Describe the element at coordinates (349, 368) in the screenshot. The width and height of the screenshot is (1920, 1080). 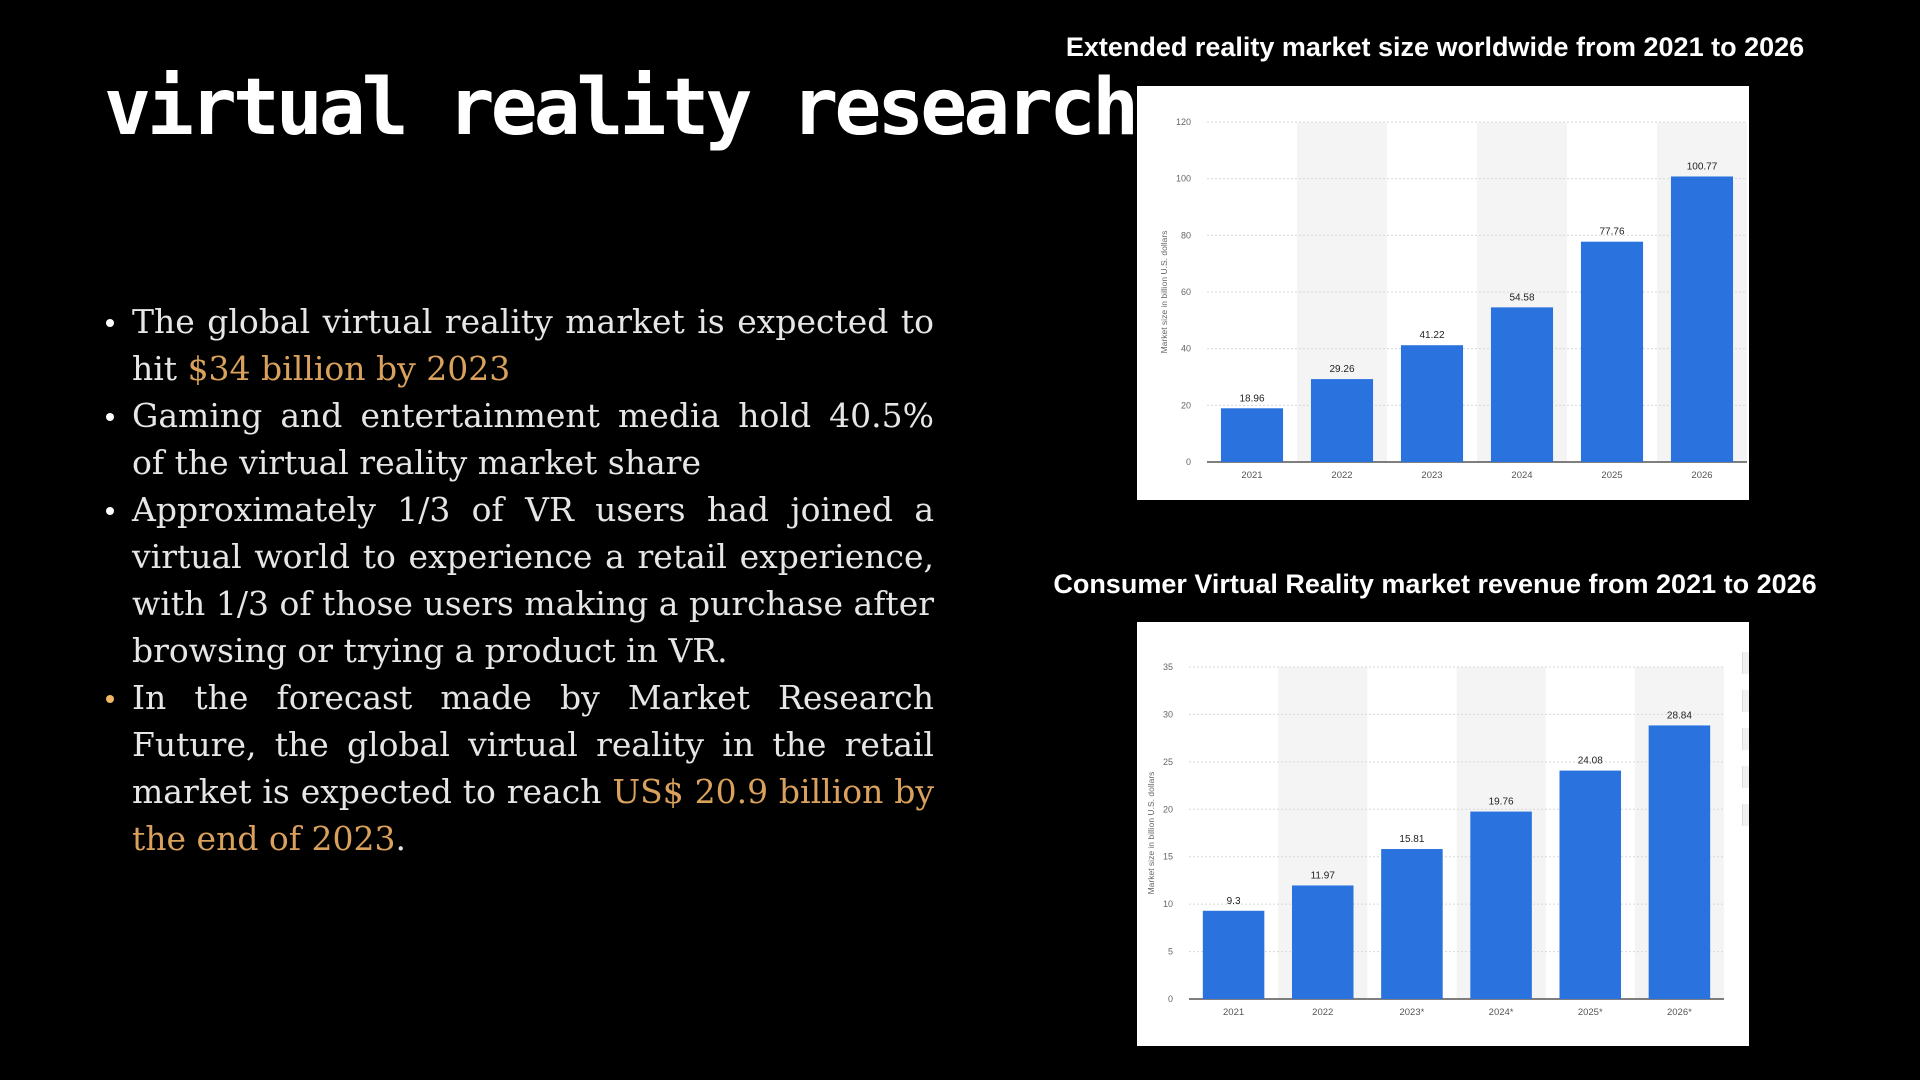
I see `highlight-text: $34 billion by 2023` at that location.